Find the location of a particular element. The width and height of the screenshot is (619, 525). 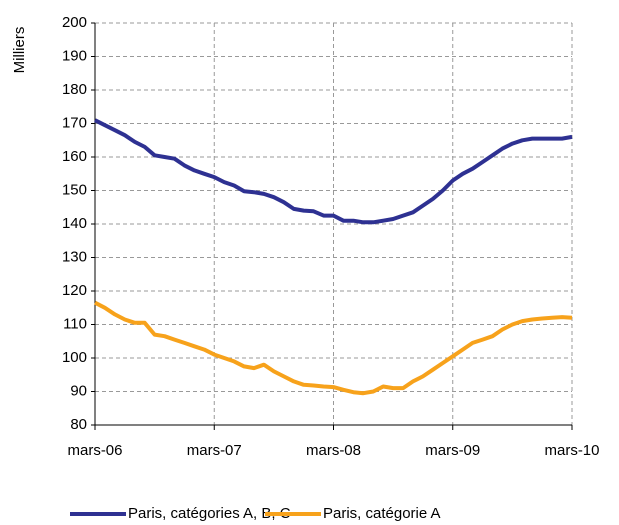

y-tick-label: 160 is located at coordinates (74, 156).